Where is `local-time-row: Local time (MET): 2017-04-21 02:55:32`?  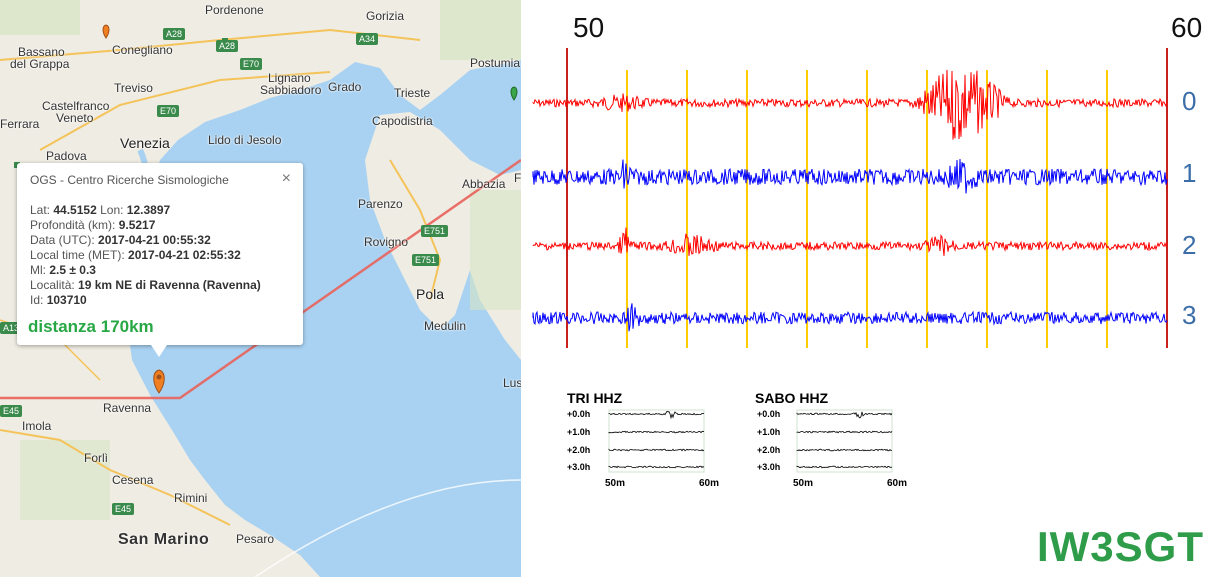 local-time-row: Local time (MET): 2017-04-21 02:55:32 is located at coordinates (135, 255).